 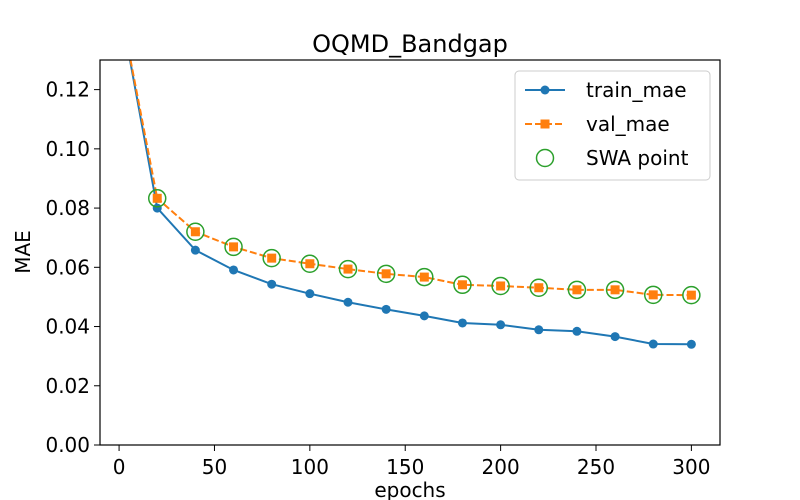 What do you see at coordinates (67, 445) in the screenshot?
I see `y-tick-label: 0.00` at bounding box center [67, 445].